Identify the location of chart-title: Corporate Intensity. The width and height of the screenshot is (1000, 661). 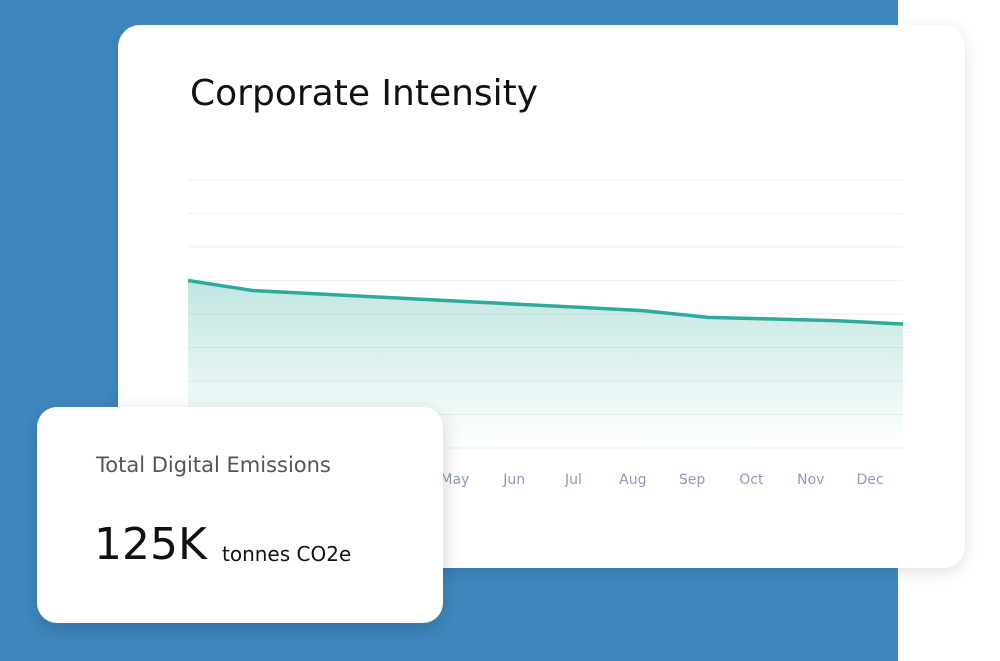
(364, 93).